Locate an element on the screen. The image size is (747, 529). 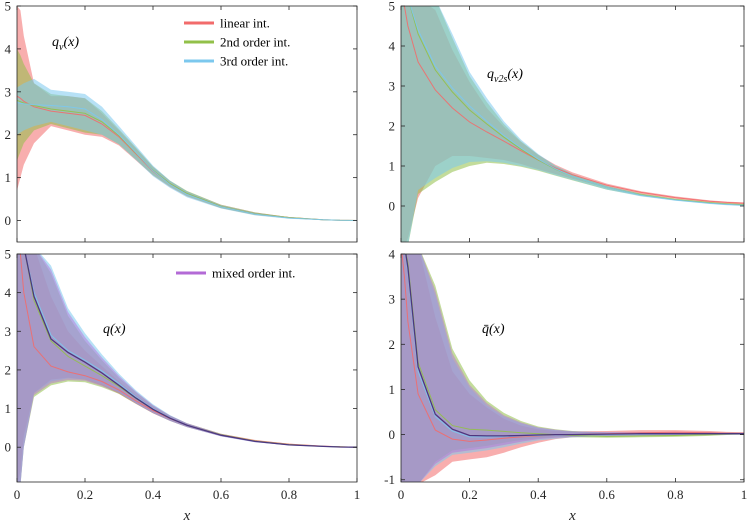
panel-title: q(x) is located at coordinates (114, 329).